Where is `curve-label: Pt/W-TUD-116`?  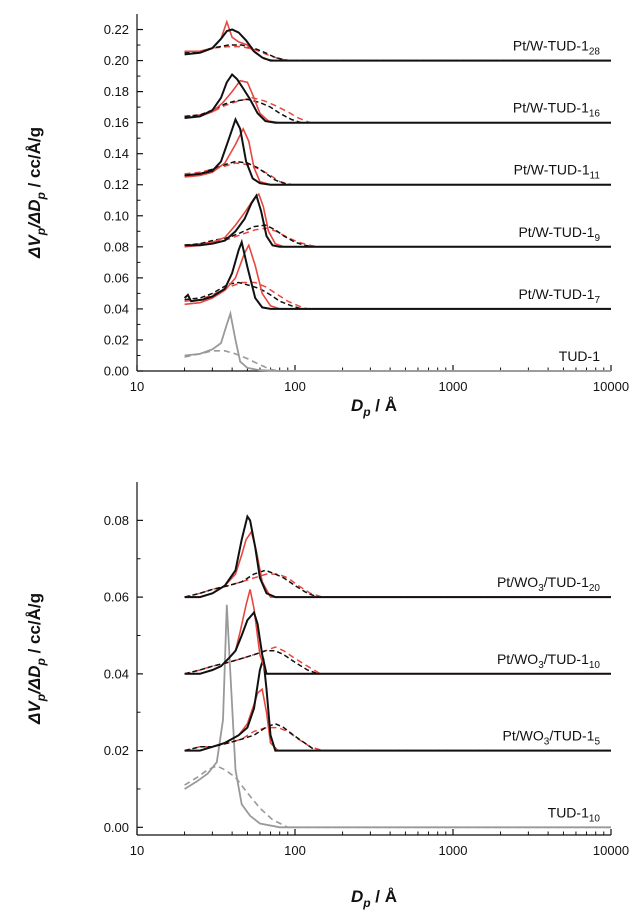
curve-label: Pt/W-TUD-116 is located at coordinates (557, 110).